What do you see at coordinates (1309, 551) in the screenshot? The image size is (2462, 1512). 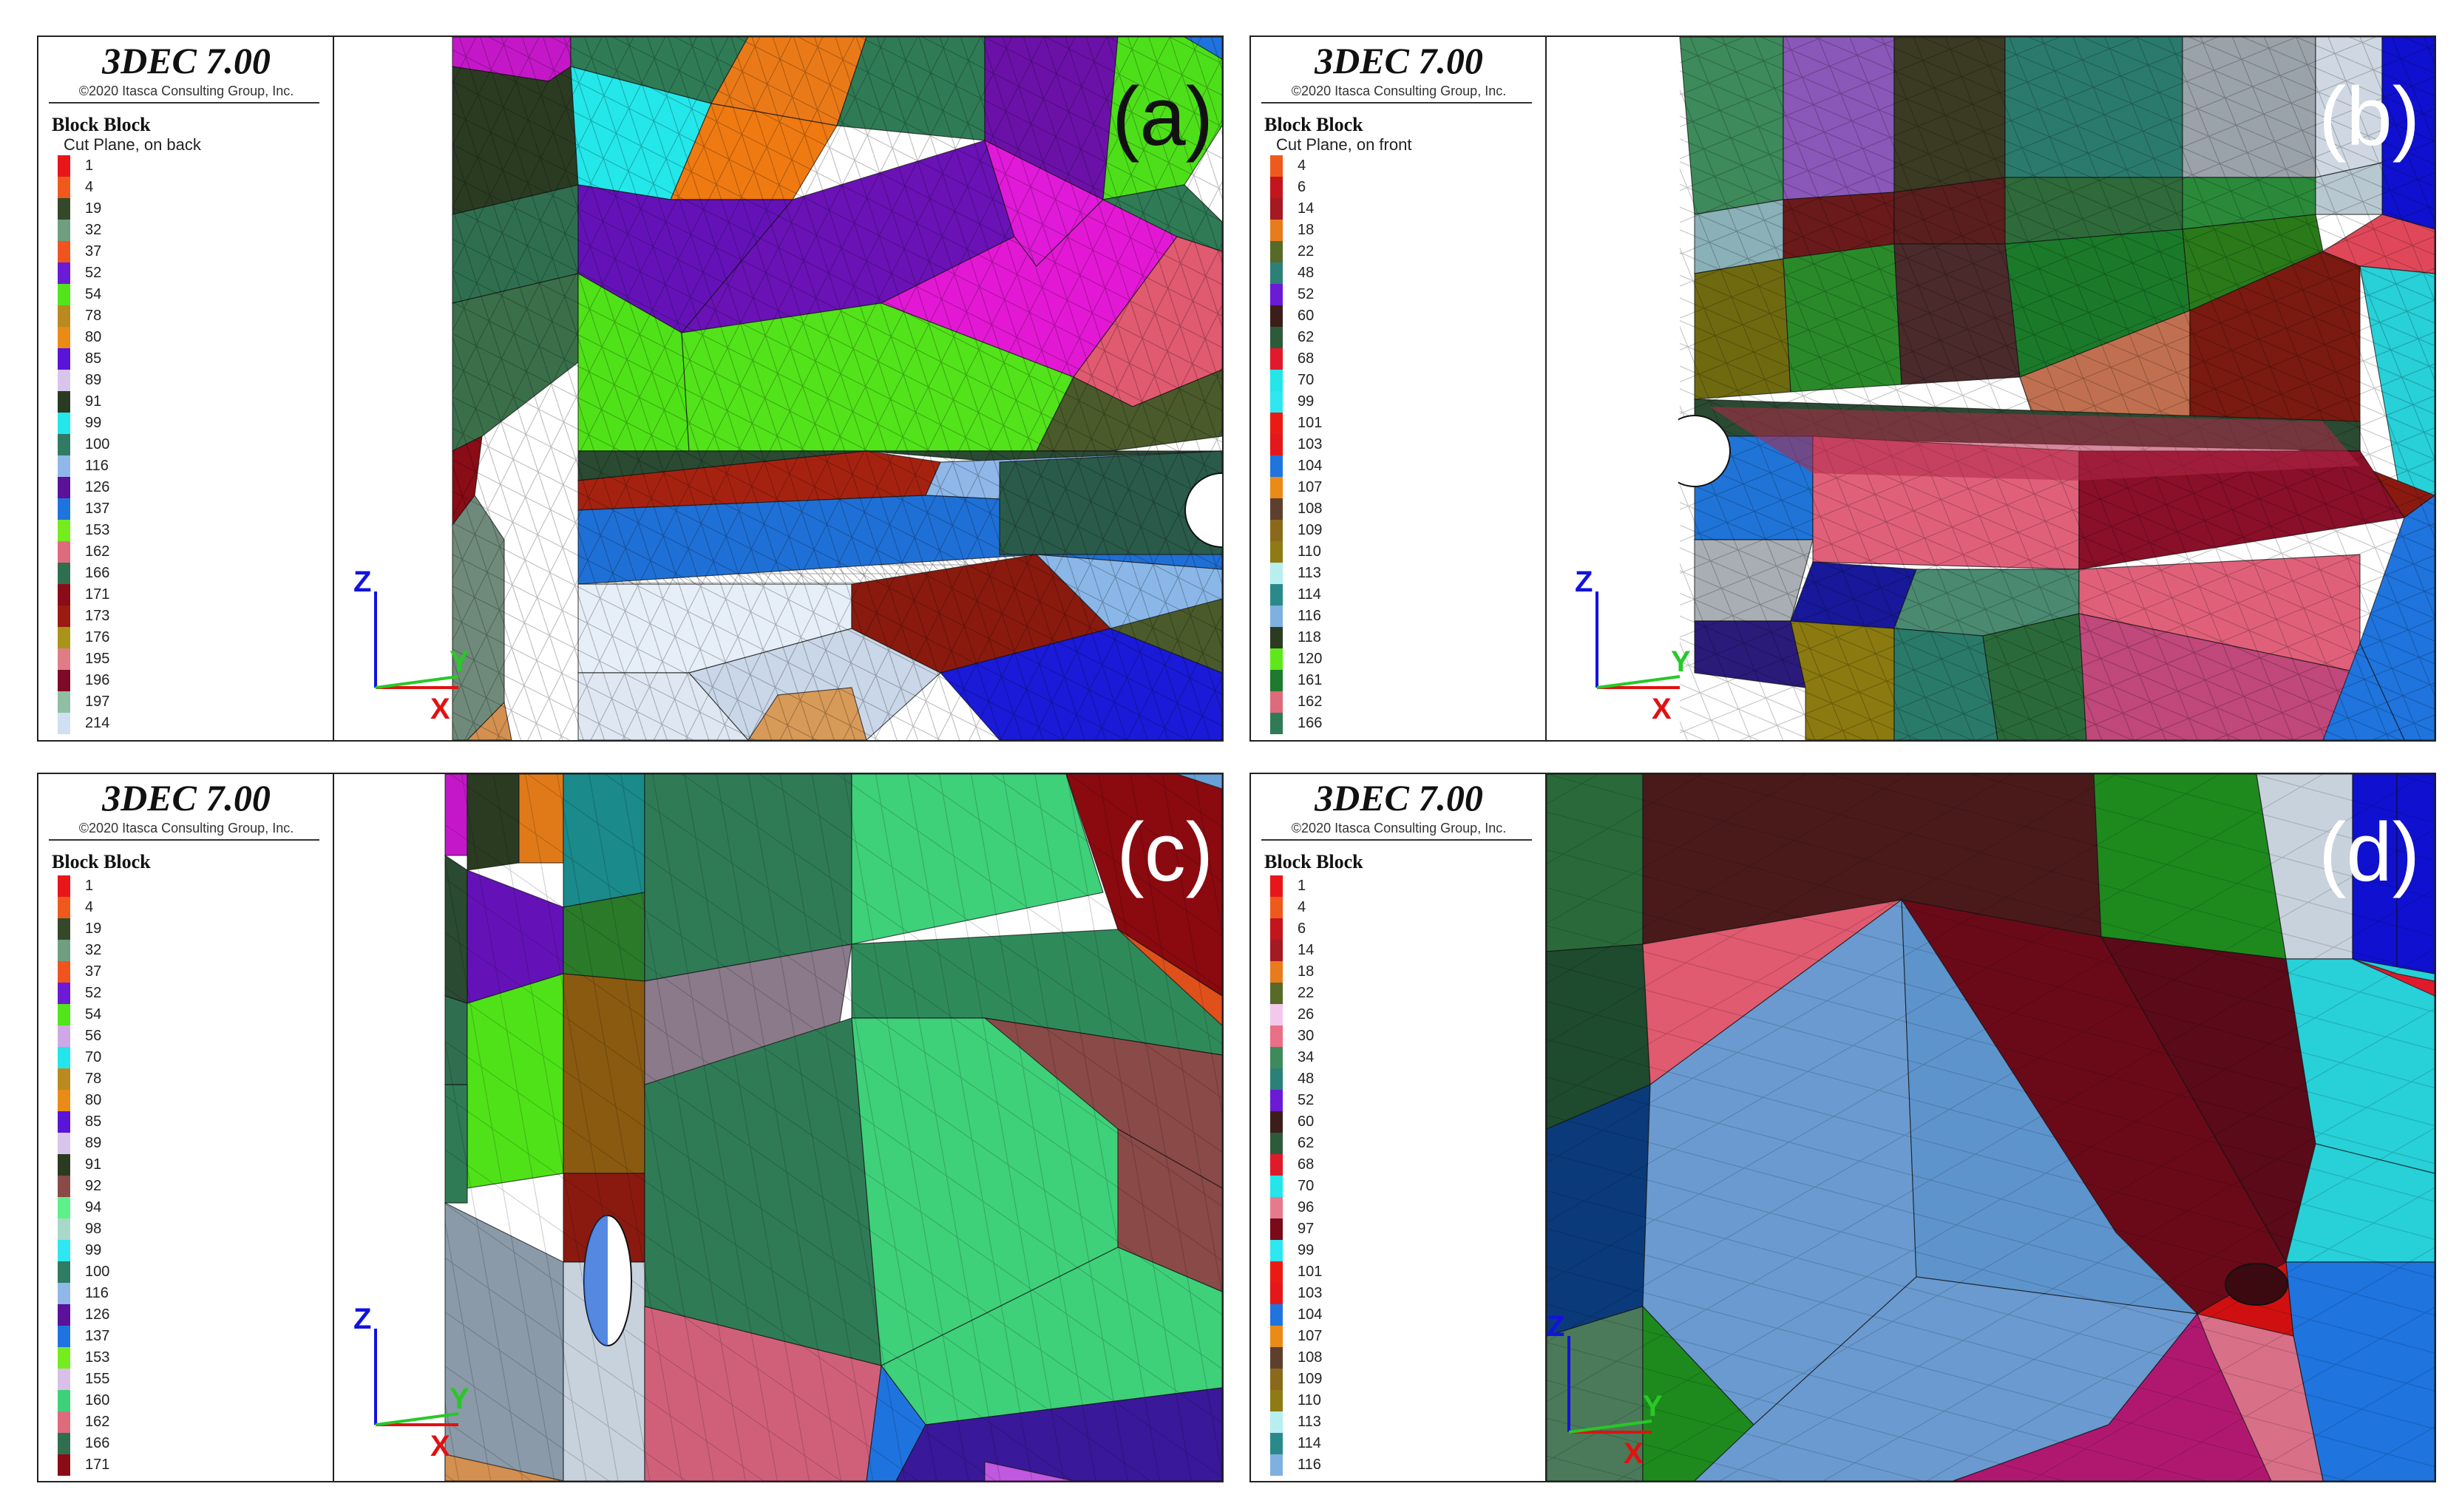 I see `legend-entry-label: 110` at bounding box center [1309, 551].